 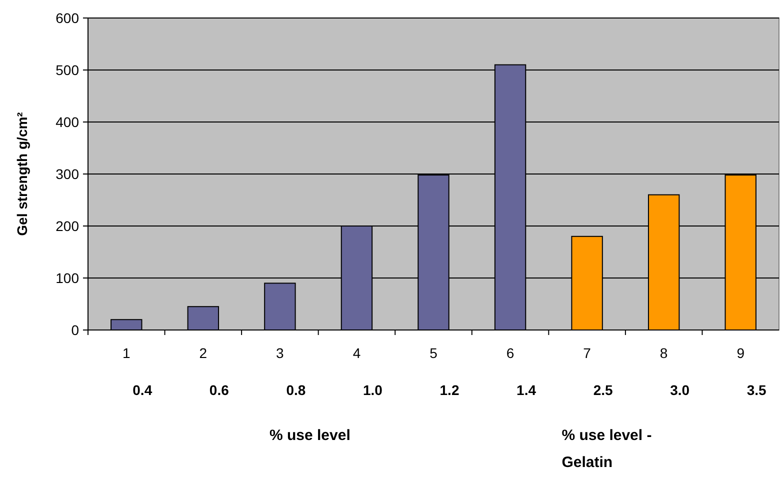 What do you see at coordinates (126, 353) in the screenshot?
I see `x-tick-label: 1` at bounding box center [126, 353].